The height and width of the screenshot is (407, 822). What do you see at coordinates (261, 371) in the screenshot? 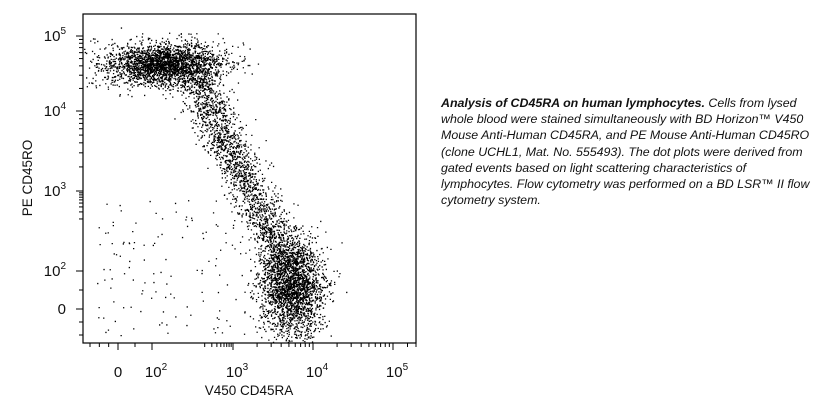
I see `x-axis-tick-labels: 0 10² 10³ 10⁴ 10⁵` at bounding box center [261, 371].